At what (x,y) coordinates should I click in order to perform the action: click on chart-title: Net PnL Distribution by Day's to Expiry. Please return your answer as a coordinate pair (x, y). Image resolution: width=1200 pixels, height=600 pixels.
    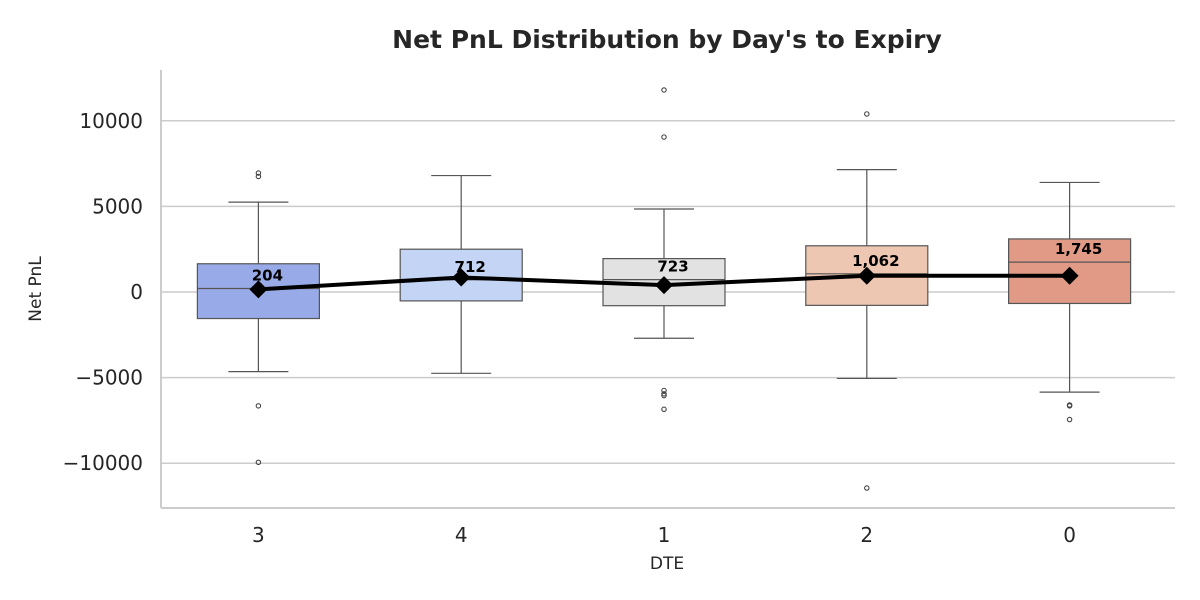
    Looking at the image, I should click on (667, 39).